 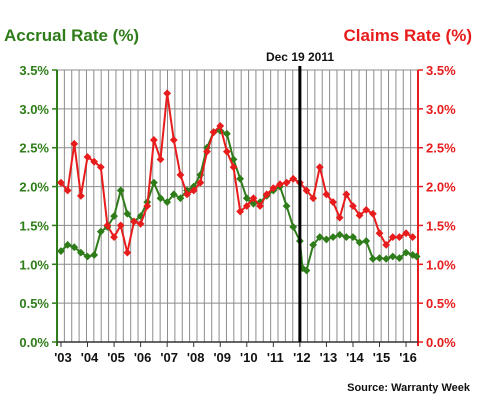 I want to click on right-axis-ticks: 0.0% 0.5% 1.0% 1.5% 2.0% 2.5% 3.0% 3.5%, so click(x=437, y=206).